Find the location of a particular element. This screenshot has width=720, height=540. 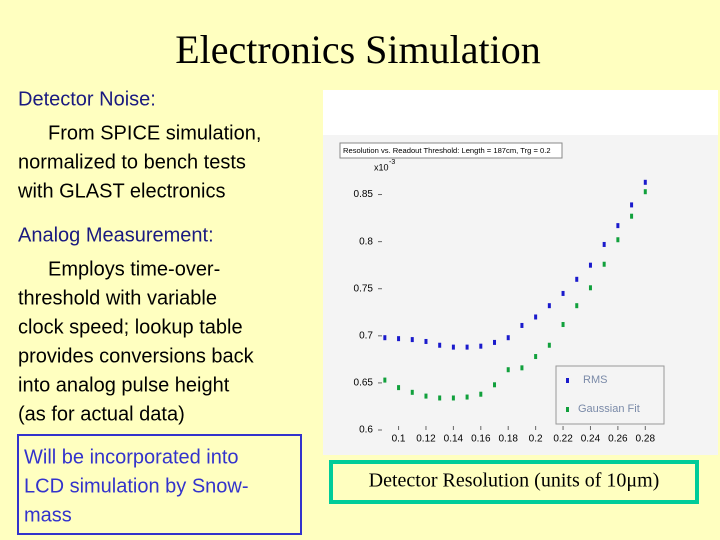

chart-title-box is located at coordinates (451, 150).